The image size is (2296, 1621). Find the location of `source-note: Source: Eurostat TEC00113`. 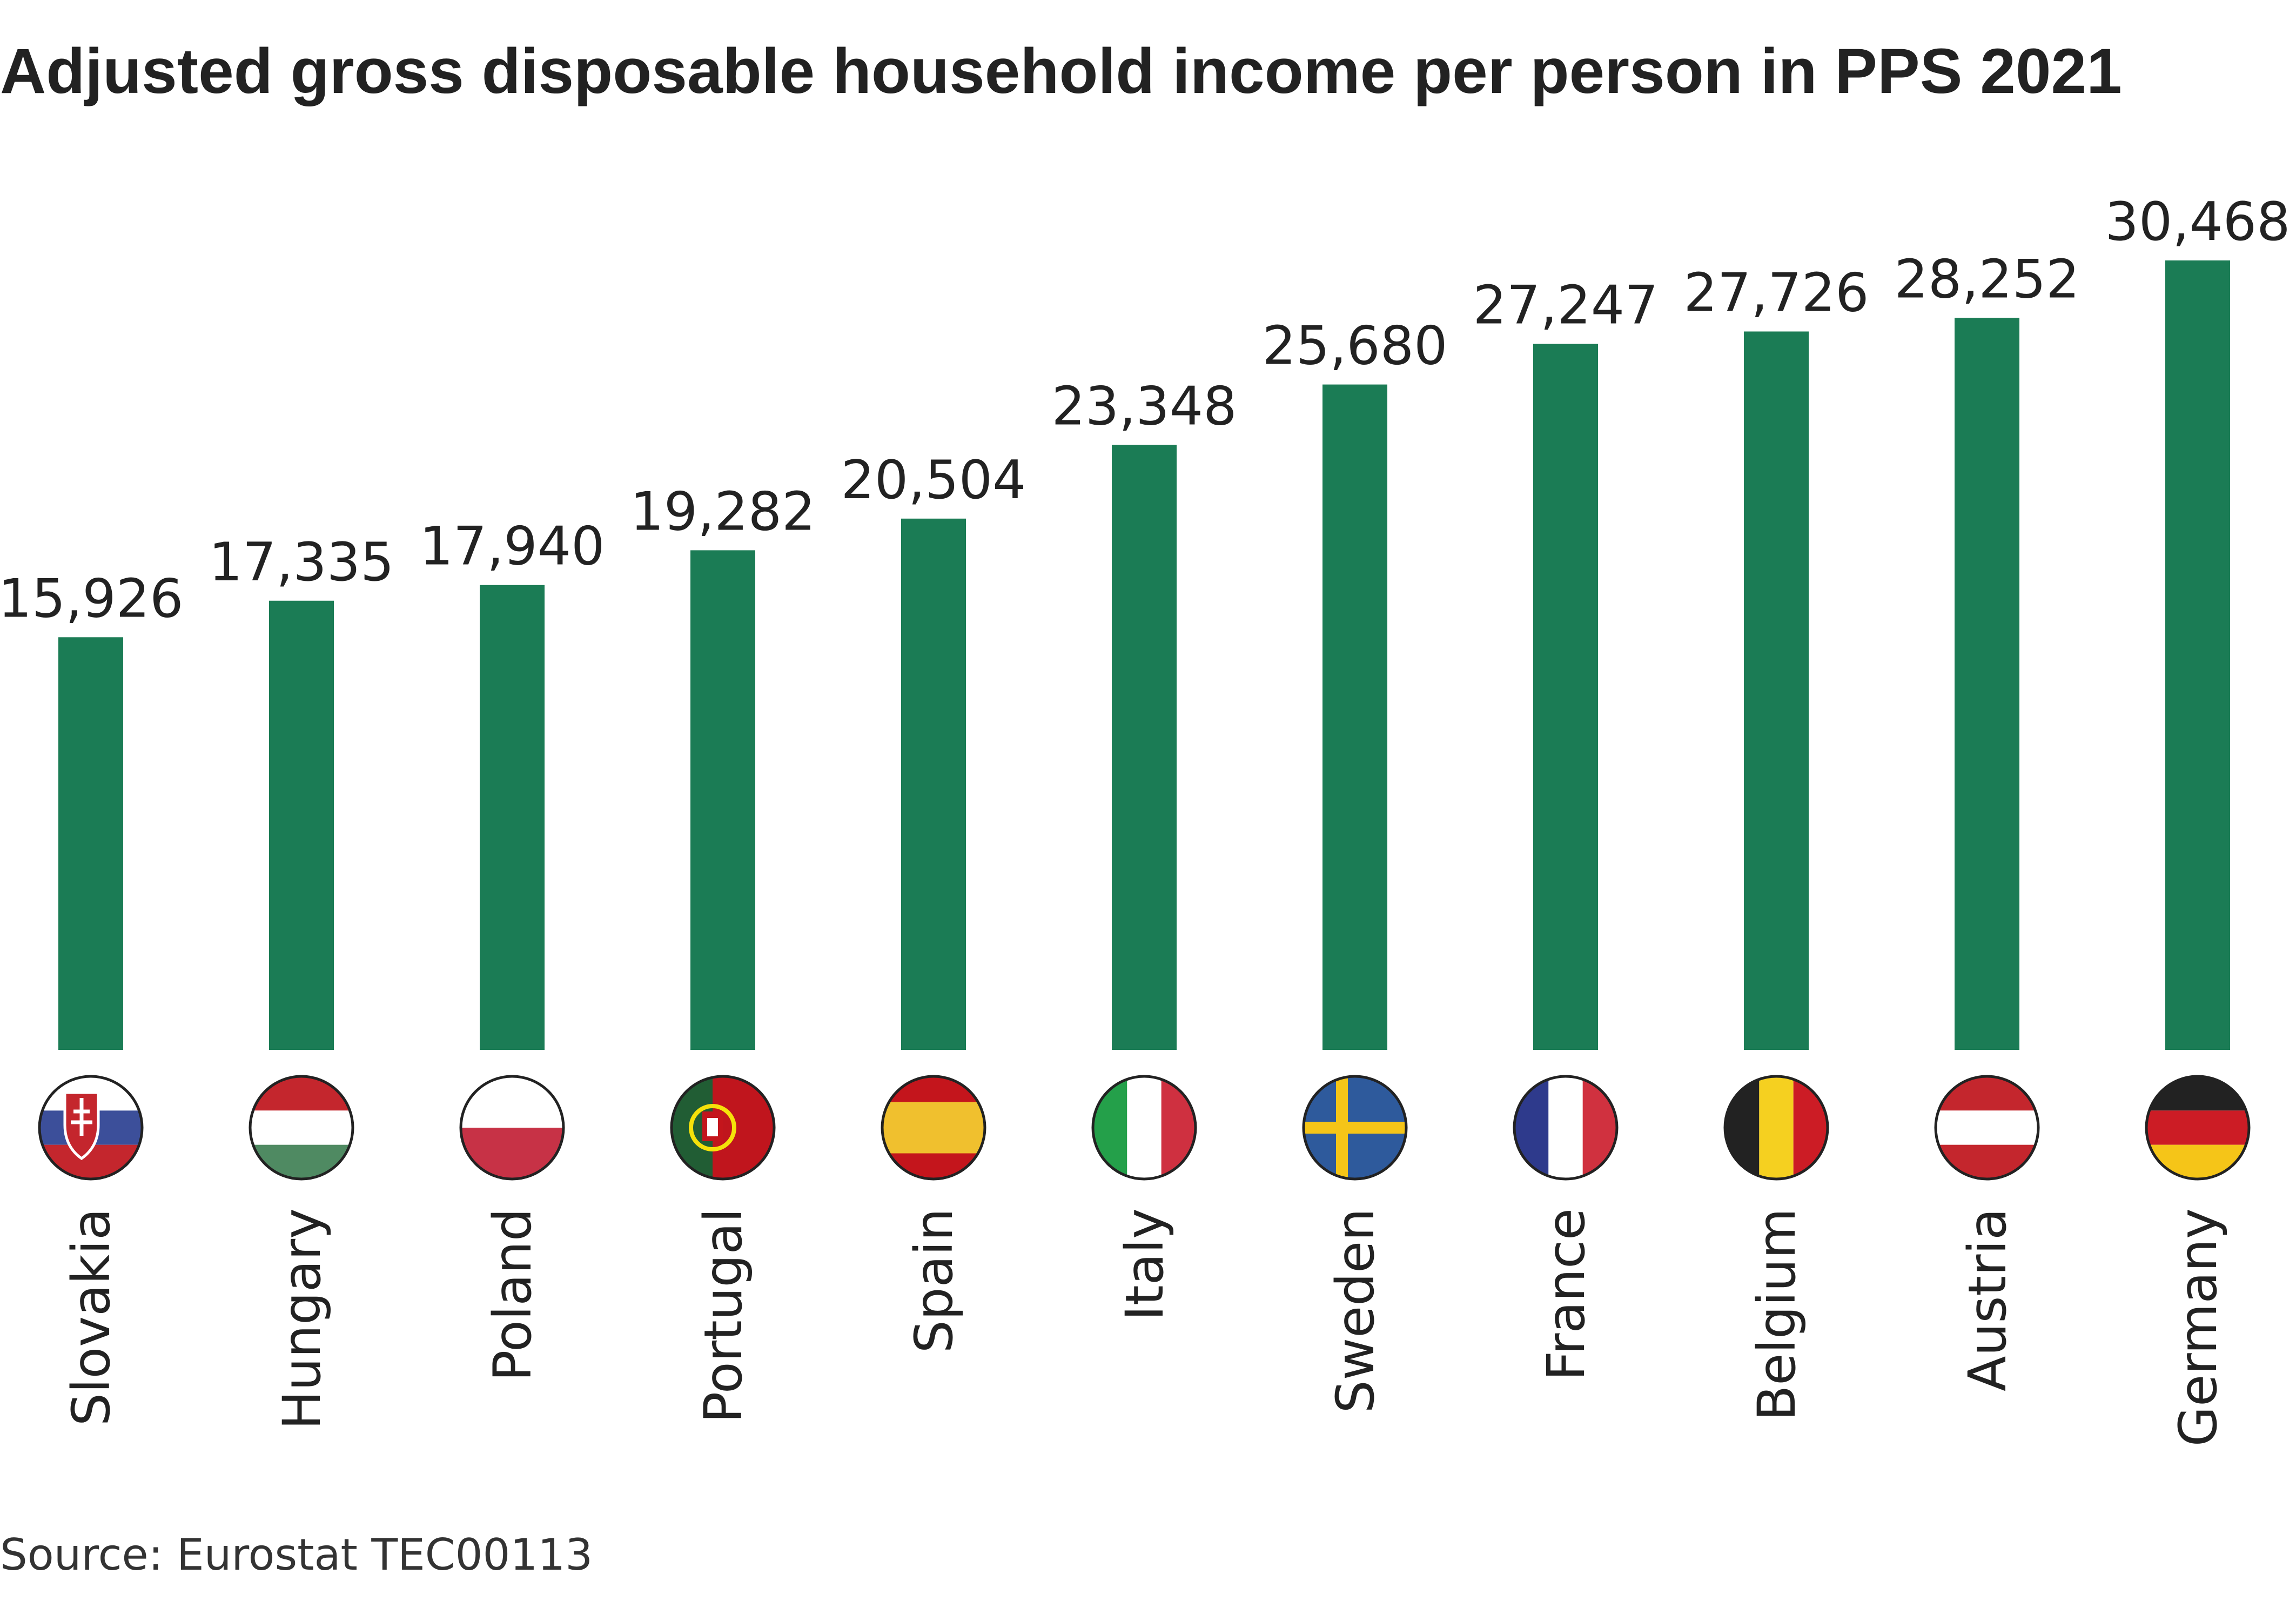

source-note: Source: Eurostat TEC00113 is located at coordinates (296, 1555).